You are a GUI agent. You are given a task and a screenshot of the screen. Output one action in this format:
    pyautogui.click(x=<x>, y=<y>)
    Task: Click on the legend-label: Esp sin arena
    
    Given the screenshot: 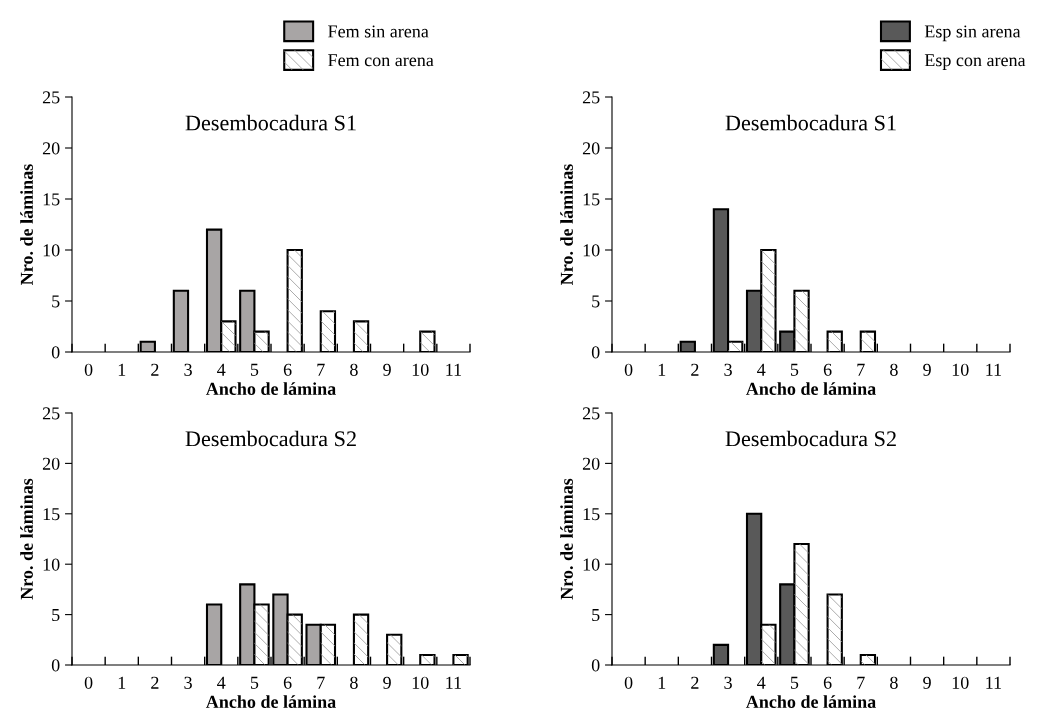 What is the action you would take?
    pyautogui.click(x=972, y=33)
    